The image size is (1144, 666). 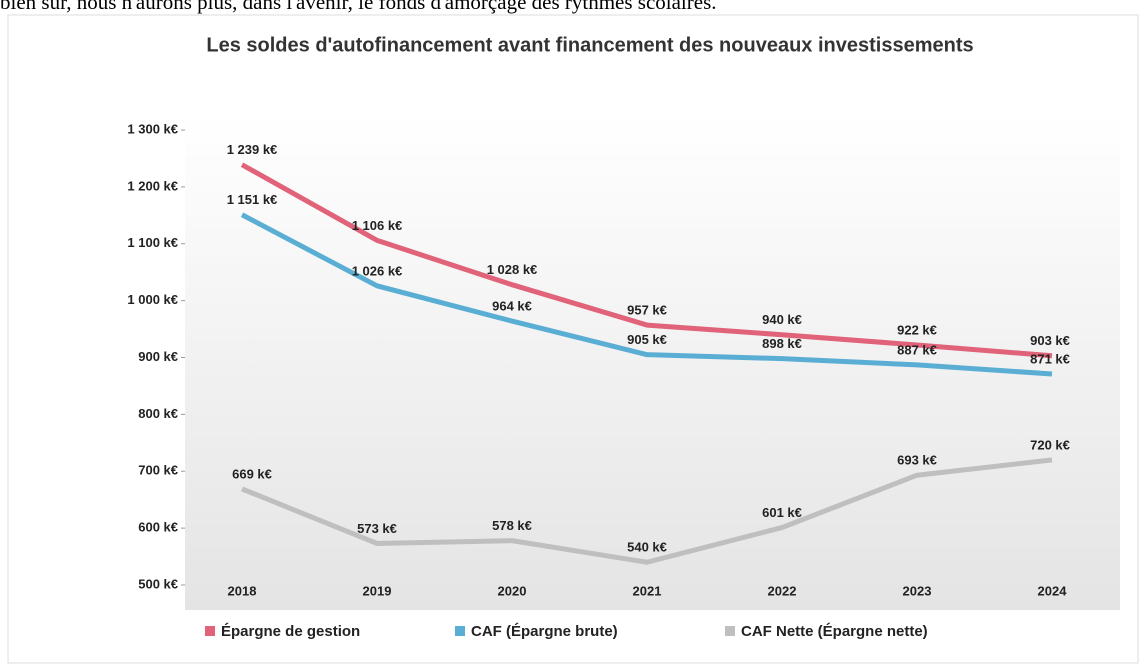 I want to click on x-tick-label: 2021, so click(x=647, y=590).